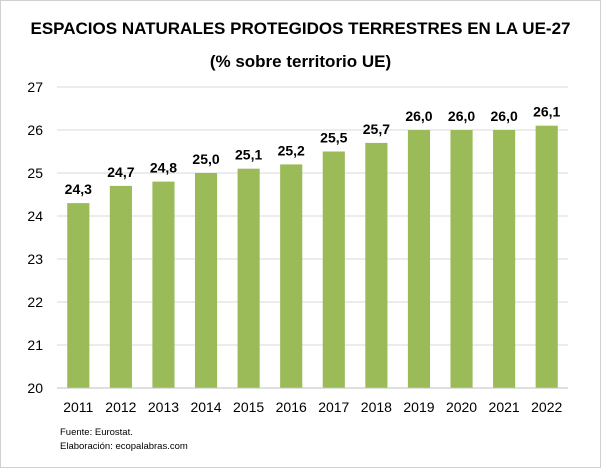 The width and height of the screenshot is (601, 468). I want to click on bar-2016, so click(291, 276).